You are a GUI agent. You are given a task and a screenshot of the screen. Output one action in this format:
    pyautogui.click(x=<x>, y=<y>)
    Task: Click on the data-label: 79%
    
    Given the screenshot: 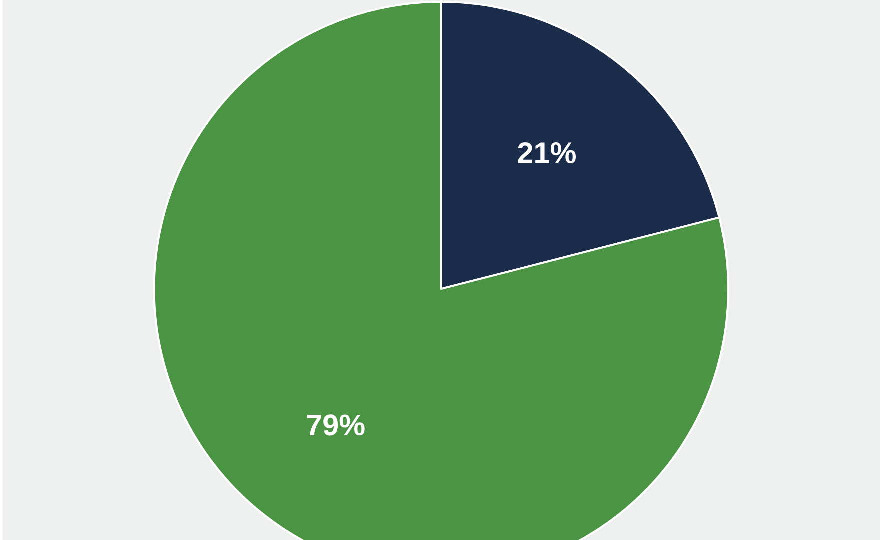 What is the action you would take?
    pyautogui.click(x=336, y=425)
    